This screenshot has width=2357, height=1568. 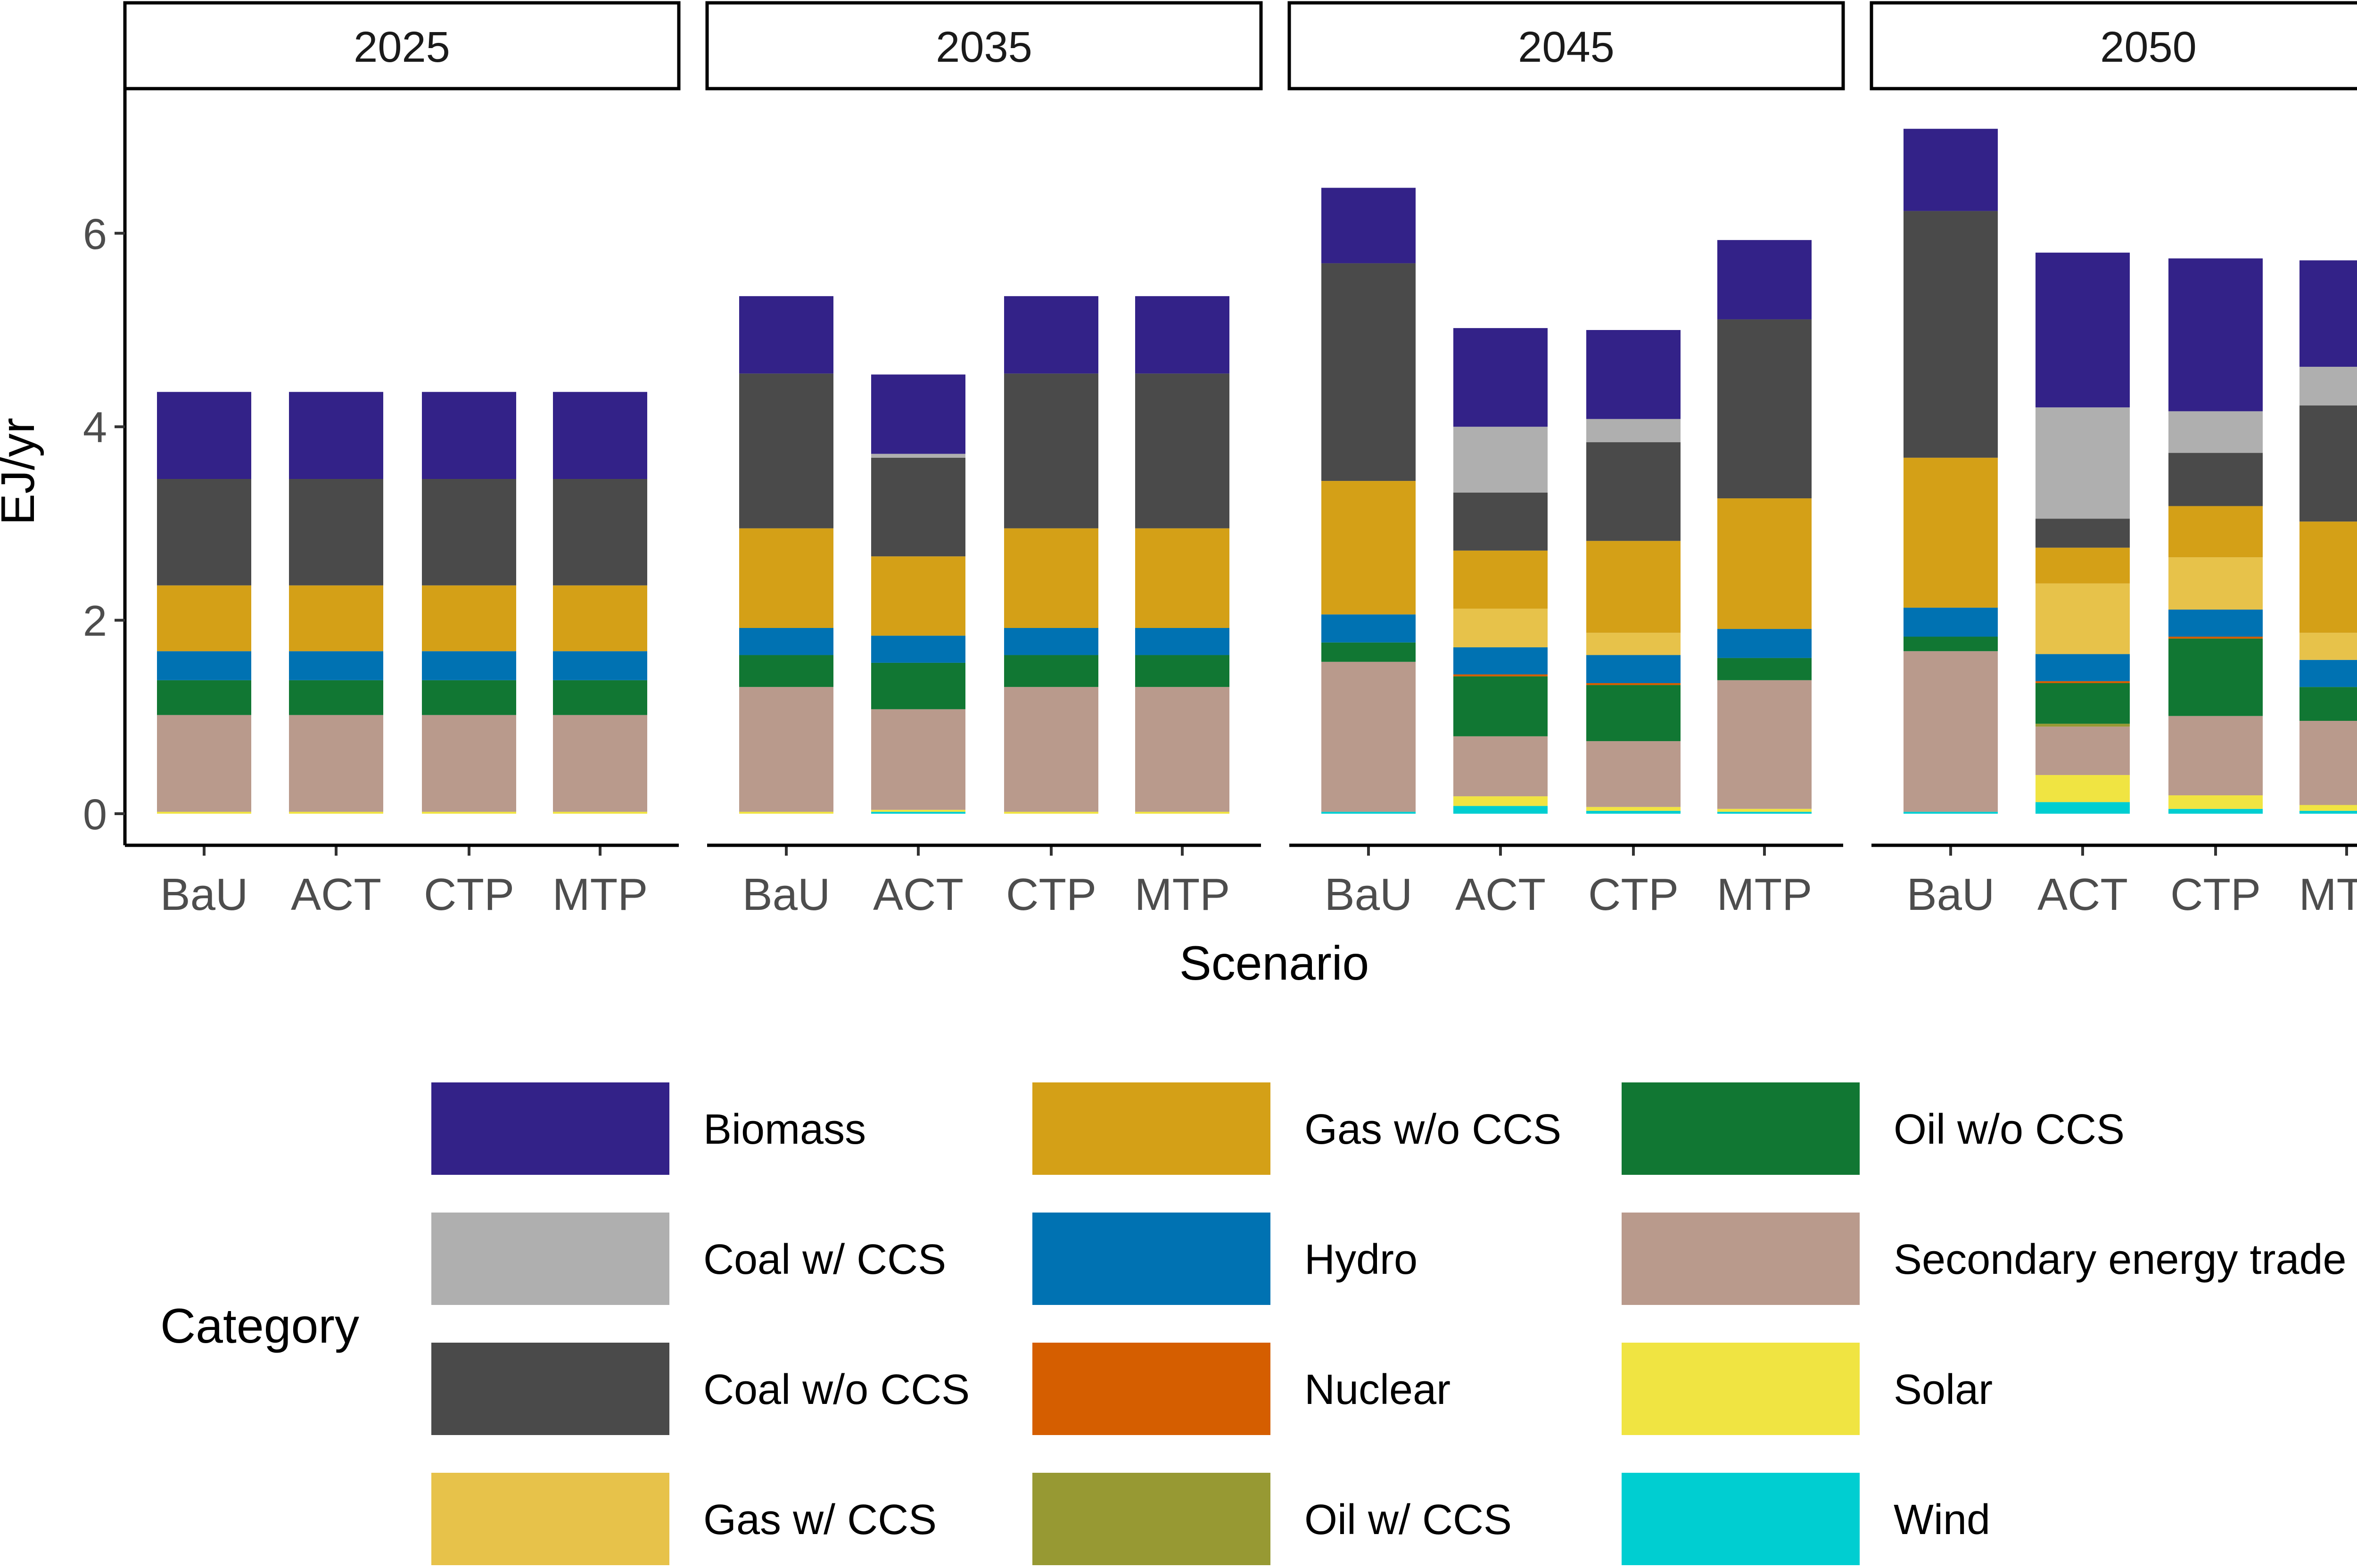 I want to click on bar-segment-oil-w-ccs, so click(x=2083, y=726).